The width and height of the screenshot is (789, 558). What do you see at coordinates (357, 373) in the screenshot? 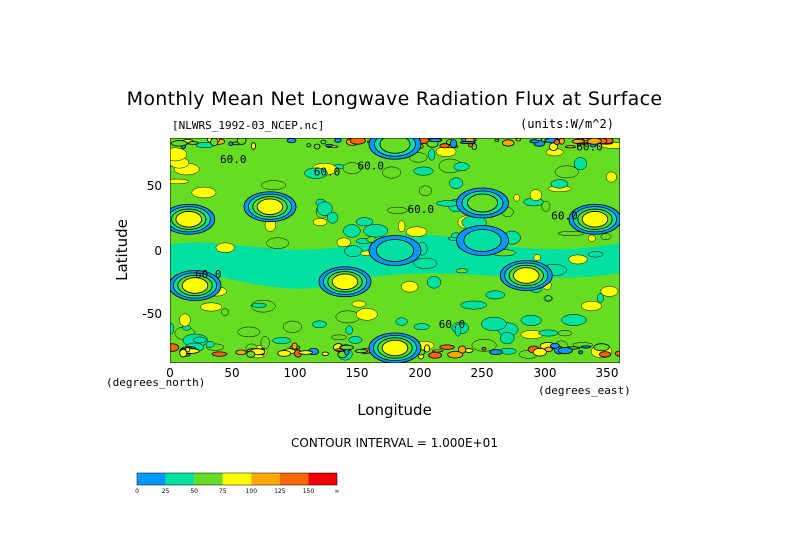
I see `x-tick-label: 150` at bounding box center [357, 373].